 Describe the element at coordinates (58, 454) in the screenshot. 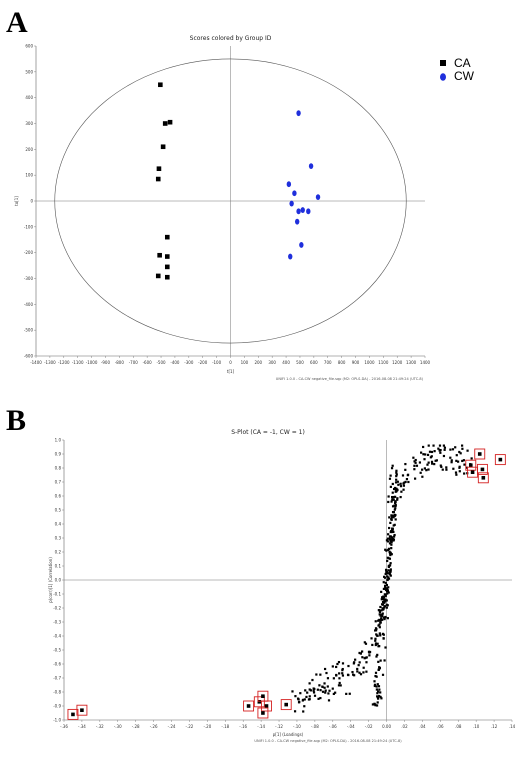

I see `y-tick-label: 0.9` at that location.